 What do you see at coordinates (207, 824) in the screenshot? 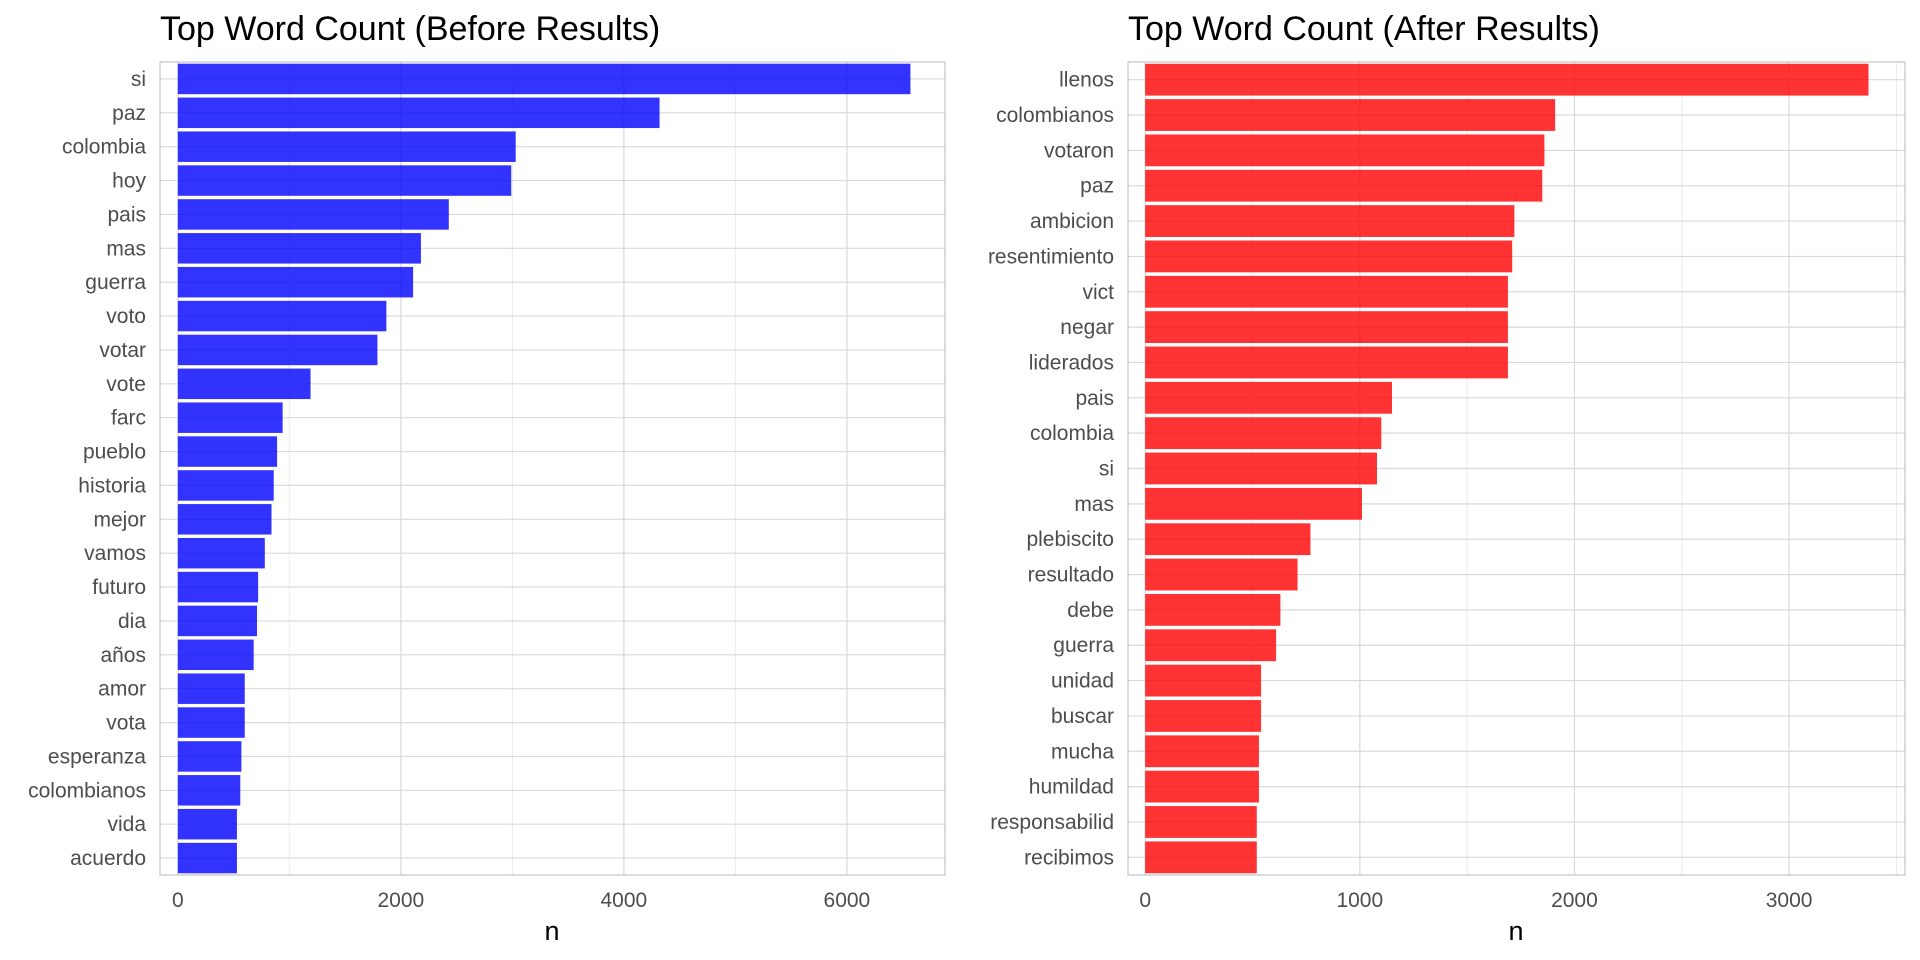
I see `bar-vida` at bounding box center [207, 824].